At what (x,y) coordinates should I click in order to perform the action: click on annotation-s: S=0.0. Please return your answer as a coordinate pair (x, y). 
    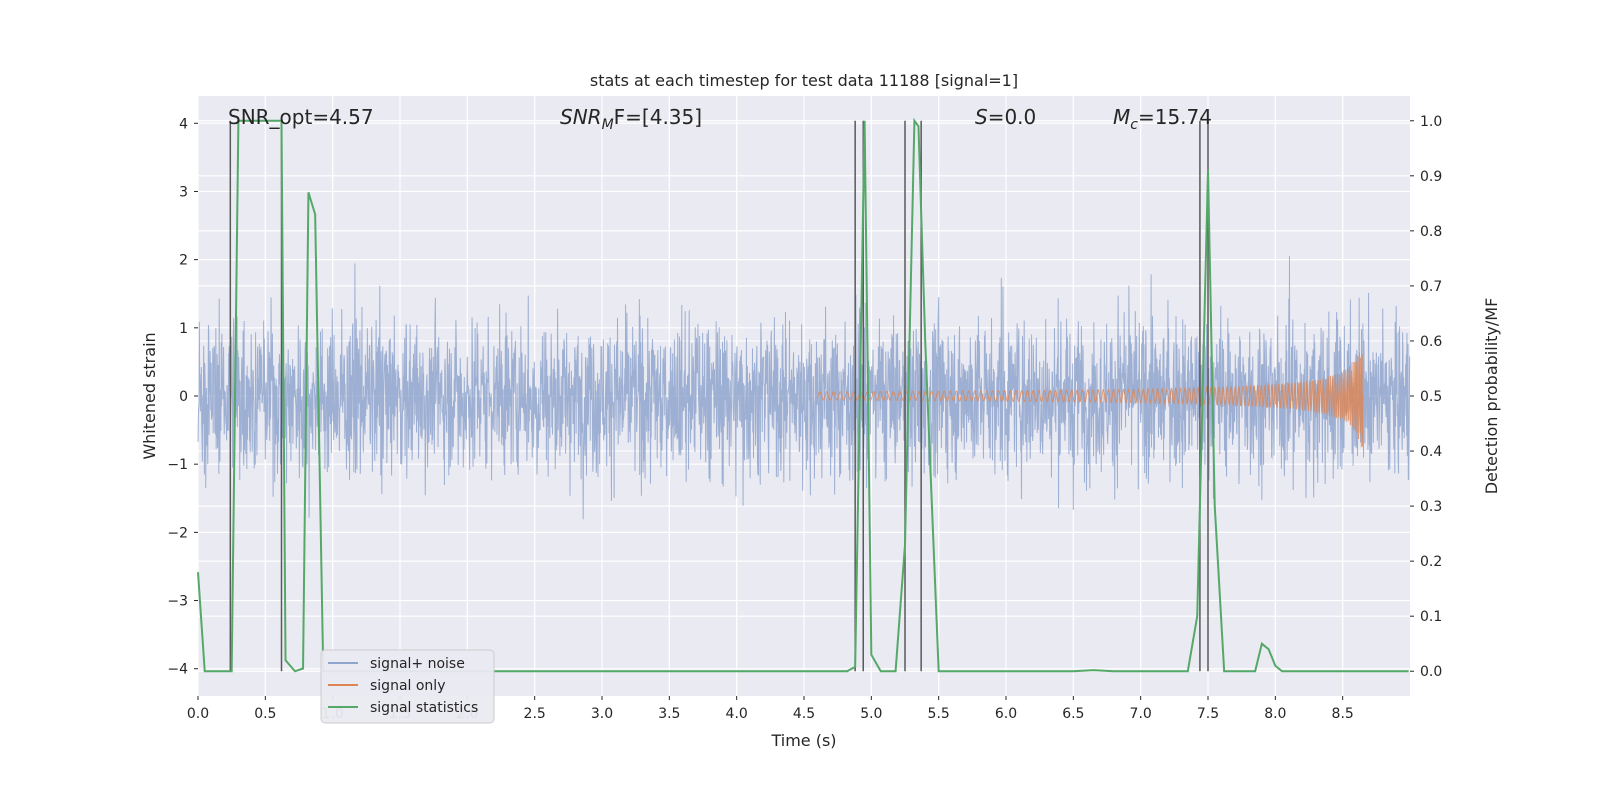
    Looking at the image, I should click on (1005, 117).